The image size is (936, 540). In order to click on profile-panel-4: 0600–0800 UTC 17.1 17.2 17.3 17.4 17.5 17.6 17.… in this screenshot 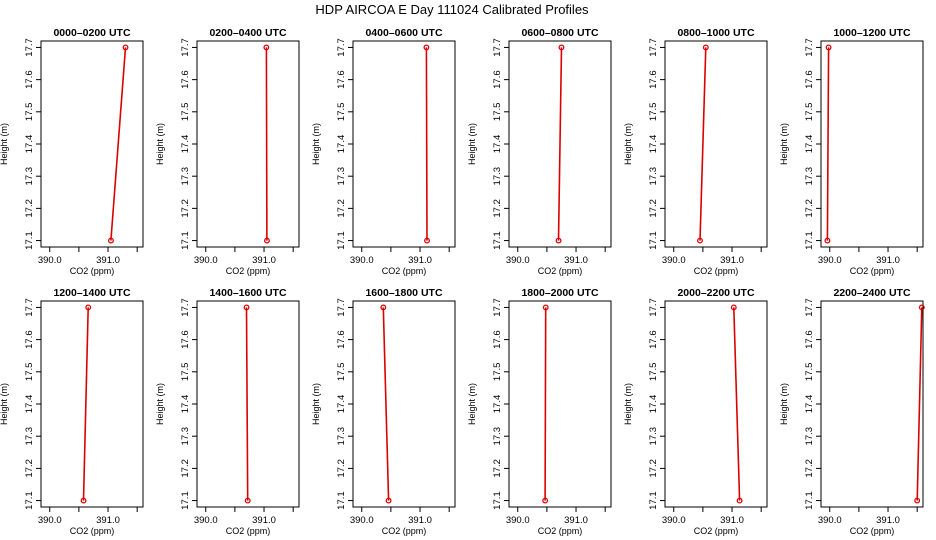, I will do `click(539, 151)`.